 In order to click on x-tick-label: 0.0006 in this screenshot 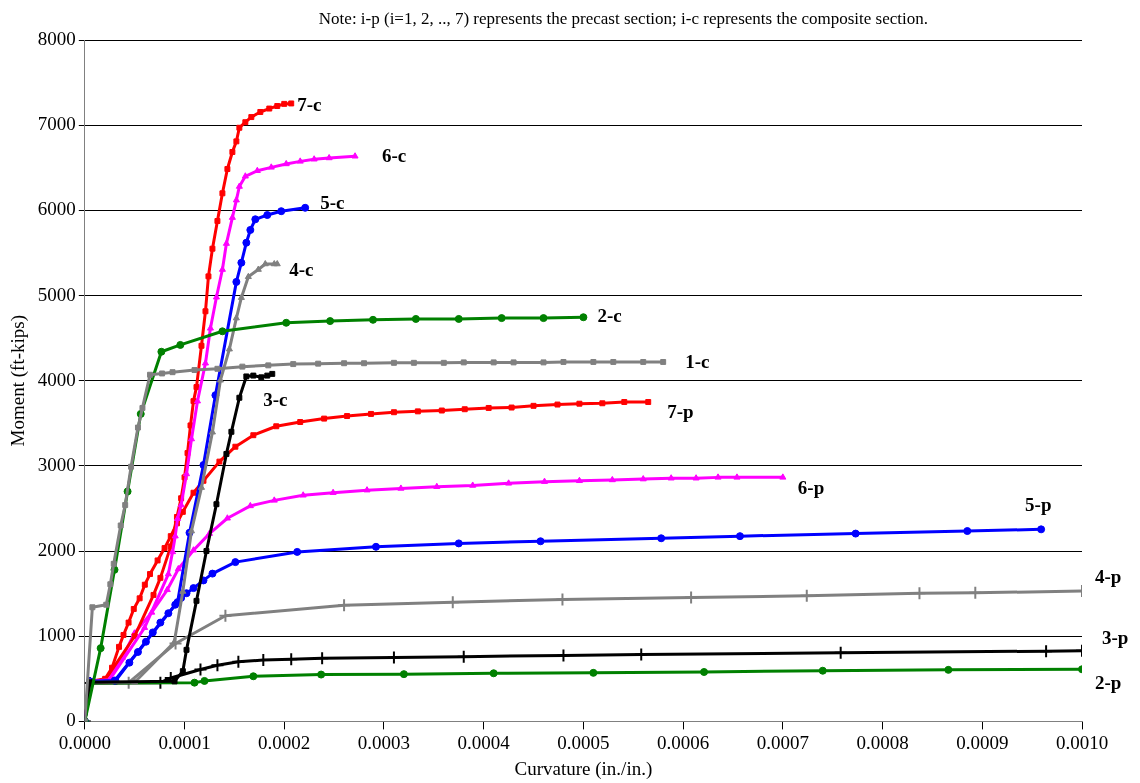, I will do `click(683, 742)`.